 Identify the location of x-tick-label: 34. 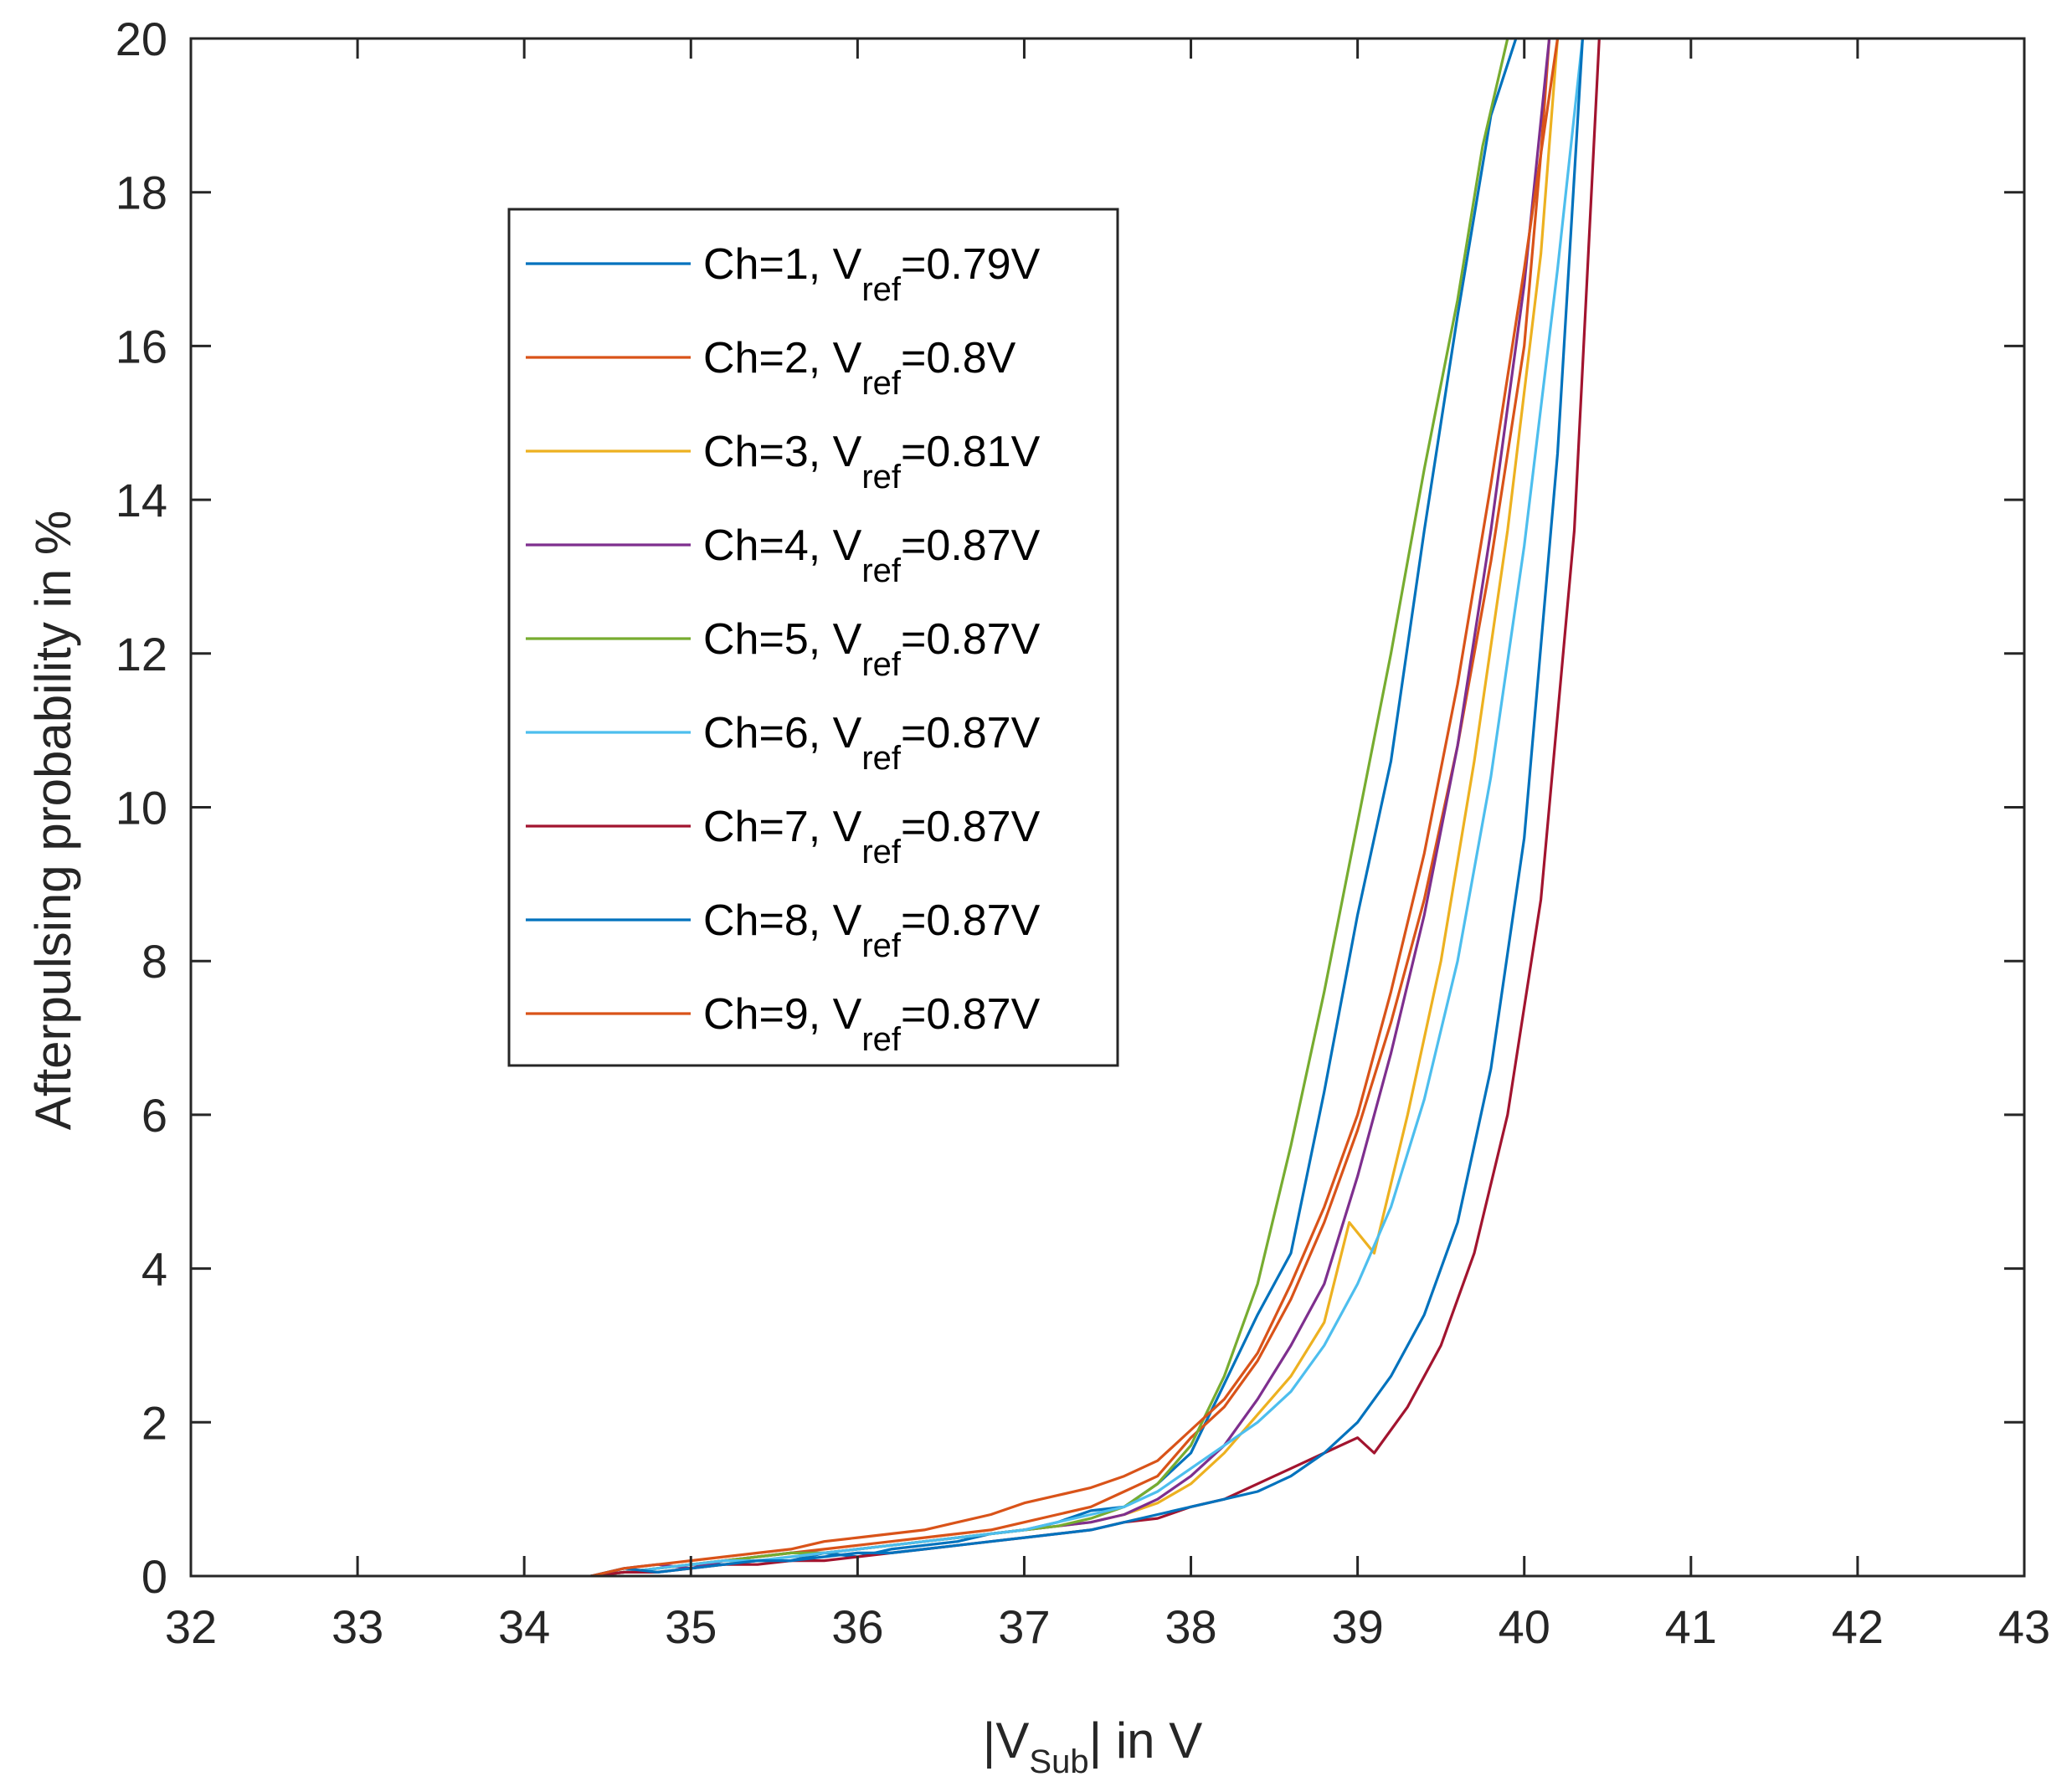
(524, 1626).